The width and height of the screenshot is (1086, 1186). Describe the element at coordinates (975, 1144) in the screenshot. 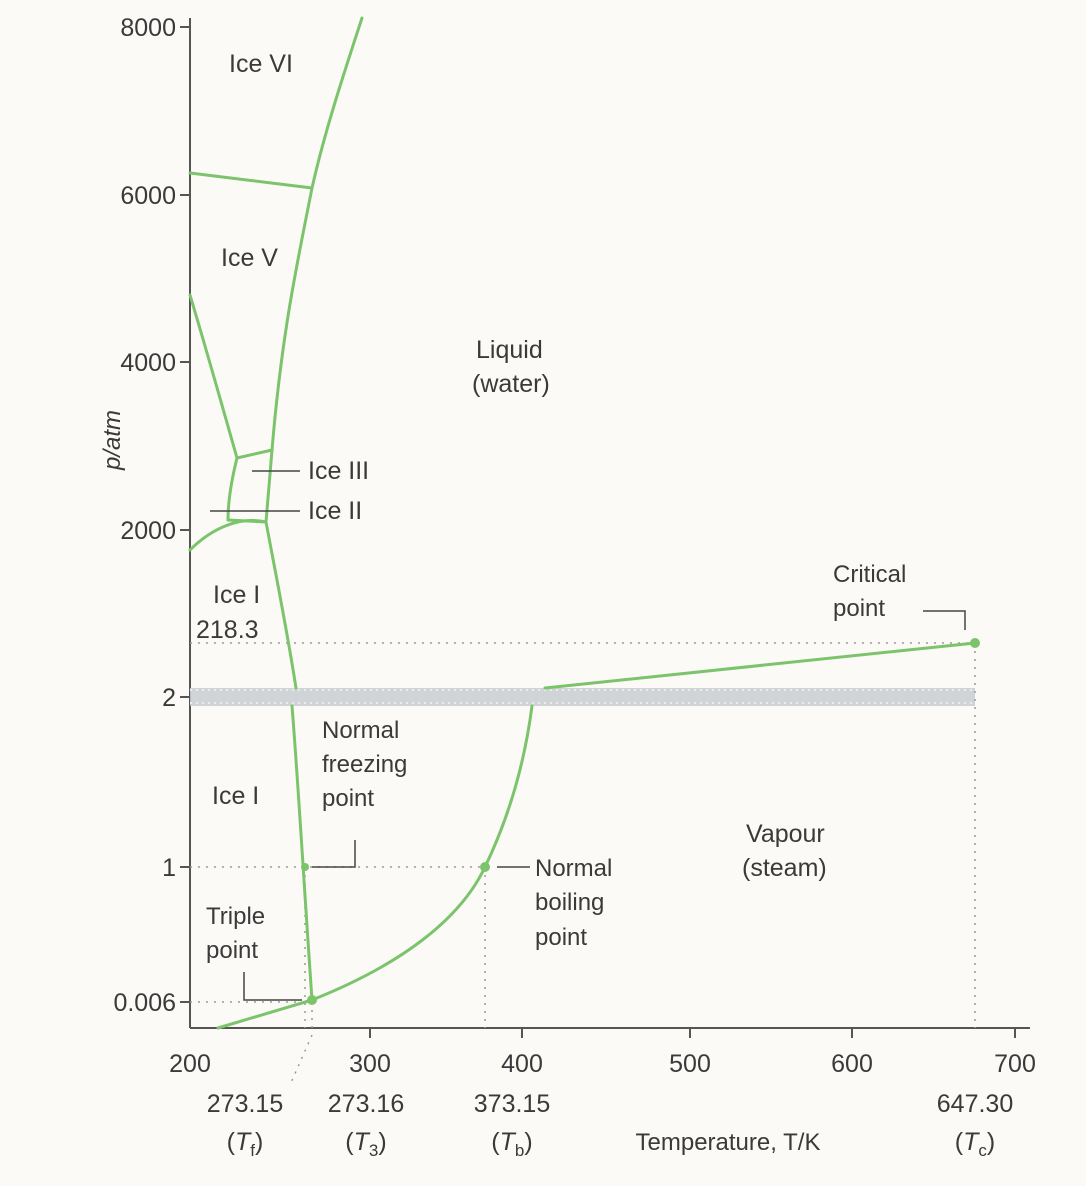

I see `temp-critical-symbol: (Tc)` at that location.